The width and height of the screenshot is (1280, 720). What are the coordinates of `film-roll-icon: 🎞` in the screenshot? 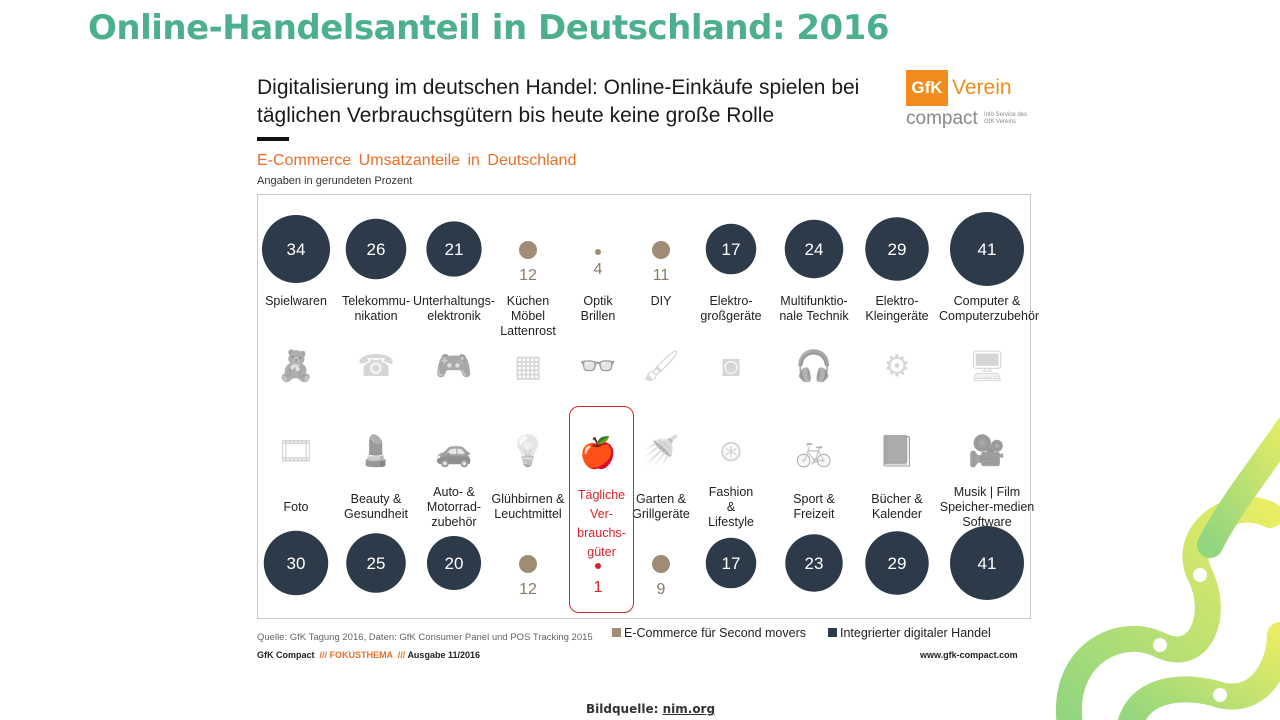 It's located at (296, 451).